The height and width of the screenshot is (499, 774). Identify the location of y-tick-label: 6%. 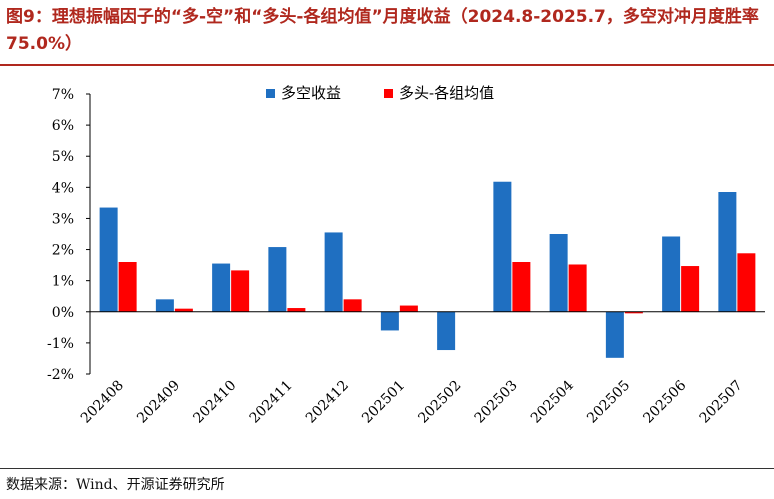
(63, 126).